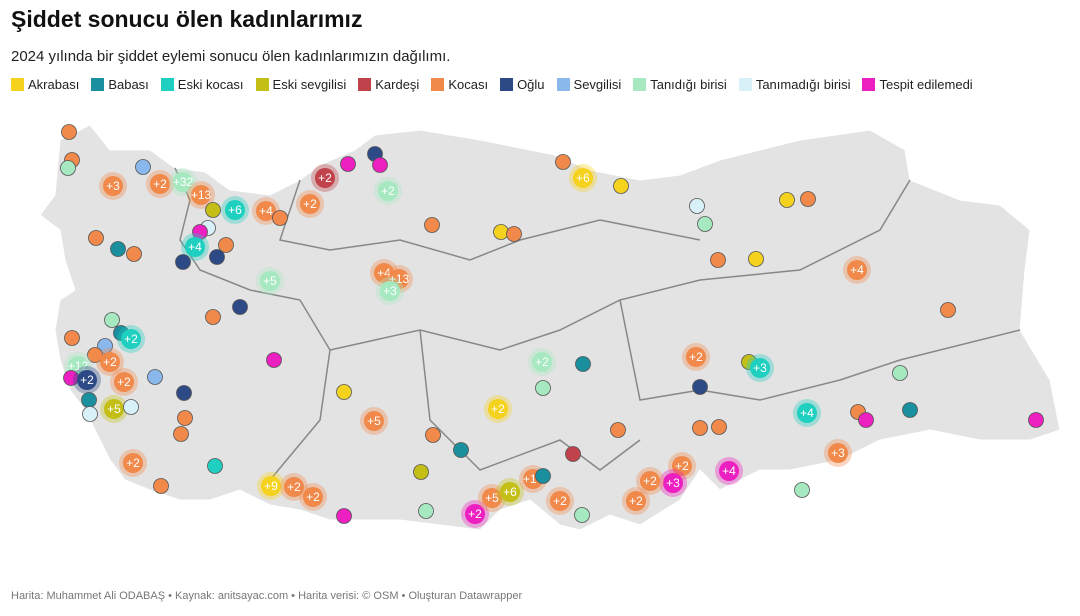 This screenshot has height=616, width=1080. What do you see at coordinates (210, 84) in the screenshot?
I see `legend-label: Eski kocası` at bounding box center [210, 84].